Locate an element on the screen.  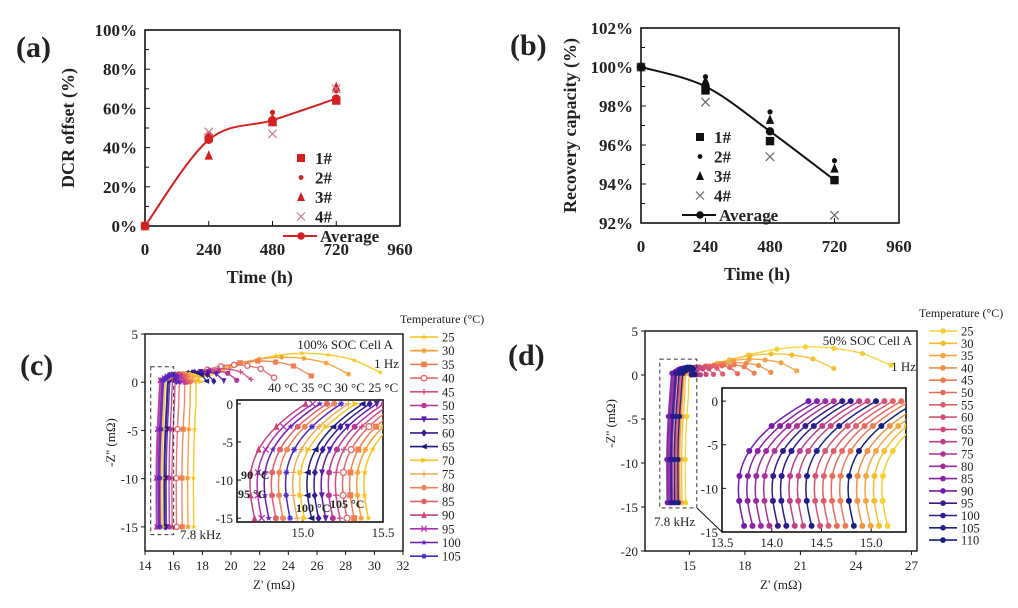
freq-label-1hz: 1 Hz is located at coordinates (386, 363).